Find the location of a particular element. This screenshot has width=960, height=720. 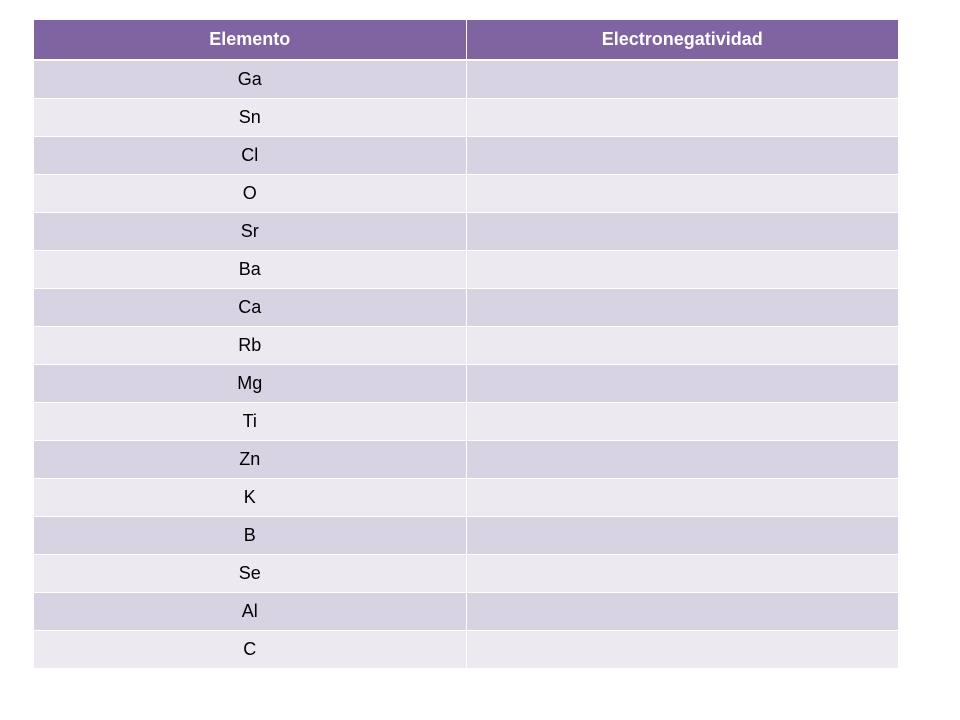

header-elemento: Elemento is located at coordinates (250, 40).